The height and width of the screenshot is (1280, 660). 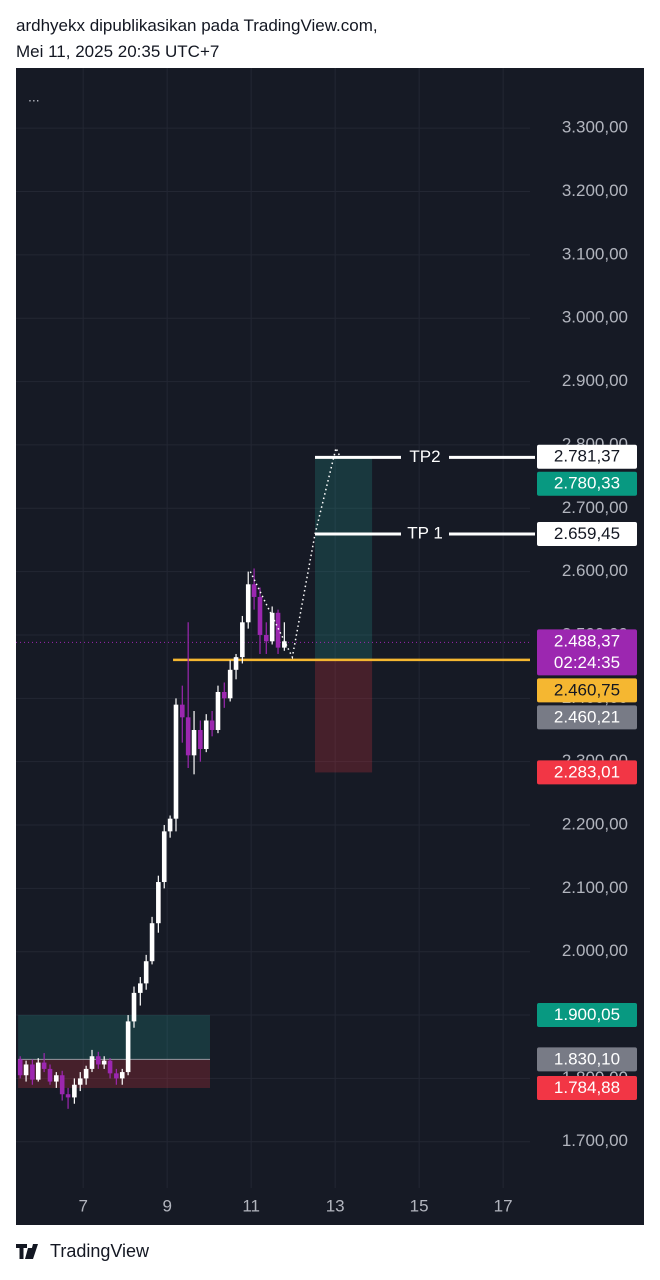 I want to click on price-label: 2.659,45, so click(x=587, y=533).